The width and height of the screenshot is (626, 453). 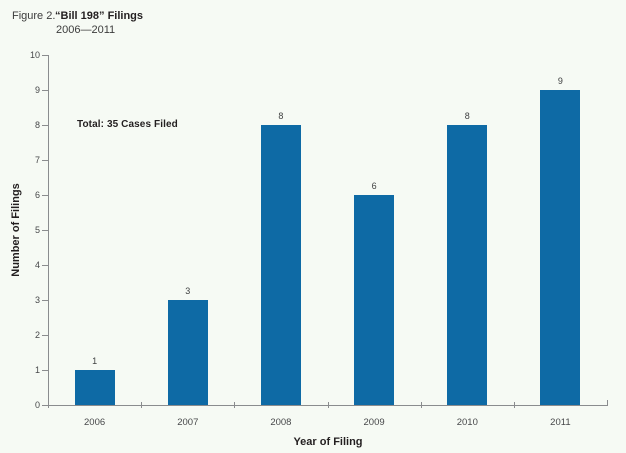 What do you see at coordinates (281, 422) in the screenshot?
I see `x-tick-label-2008: 2008` at bounding box center [281, 422].